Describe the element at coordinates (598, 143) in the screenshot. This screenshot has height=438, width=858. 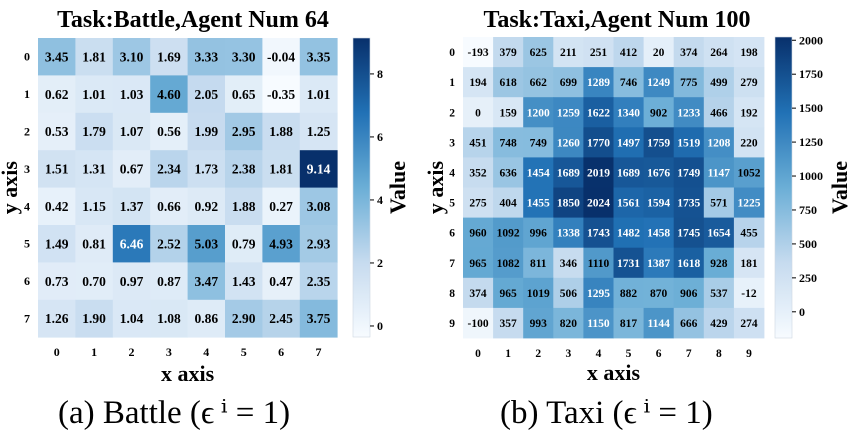
I see `cell-value-label: 1770` at that location.